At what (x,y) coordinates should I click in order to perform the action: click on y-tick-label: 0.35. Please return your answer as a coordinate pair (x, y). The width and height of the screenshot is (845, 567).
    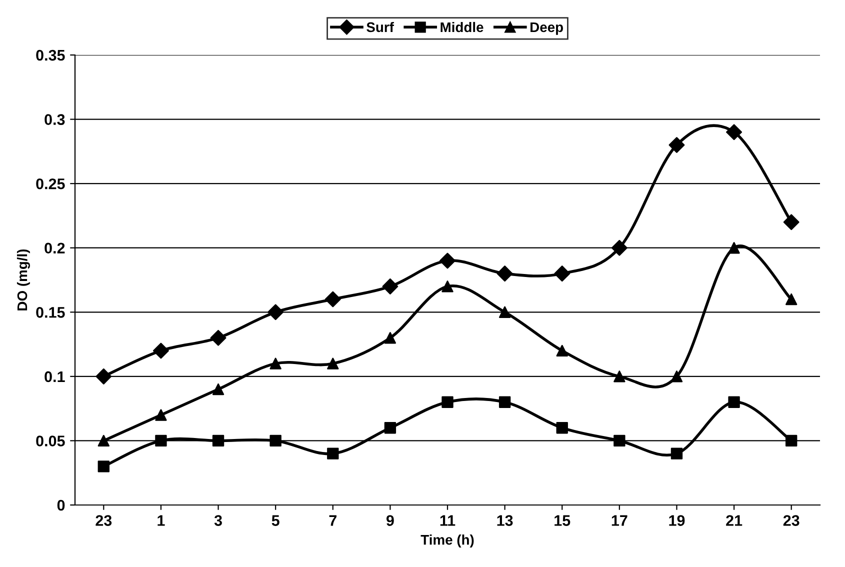
    Looking at the image, I should click on (50, 55).